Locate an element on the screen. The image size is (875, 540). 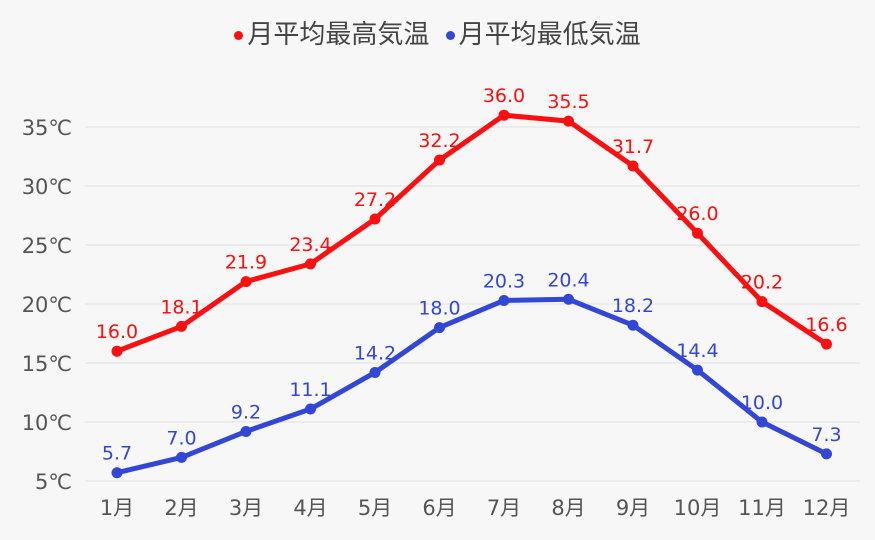
data-label: 26.0 is located at coordinates (697, 214).